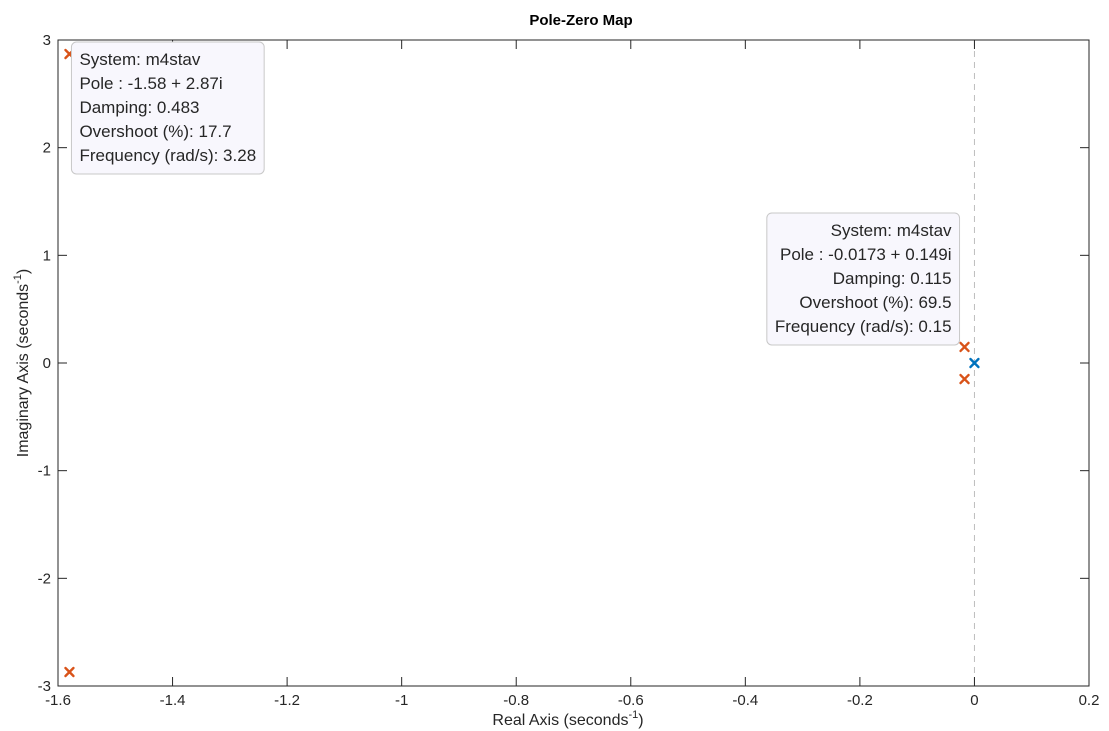 This screenshot has width=1109, height=731. I want to click on x-tick-label: -0.2, so click(860, 700).